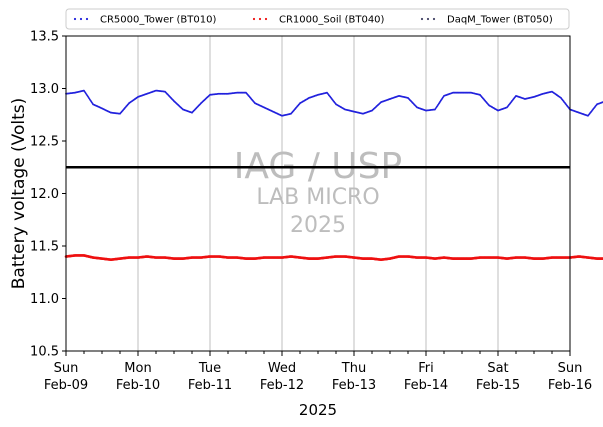  I want to click on legend-label: CR5000_Tower (BT010), so click(158, 20).